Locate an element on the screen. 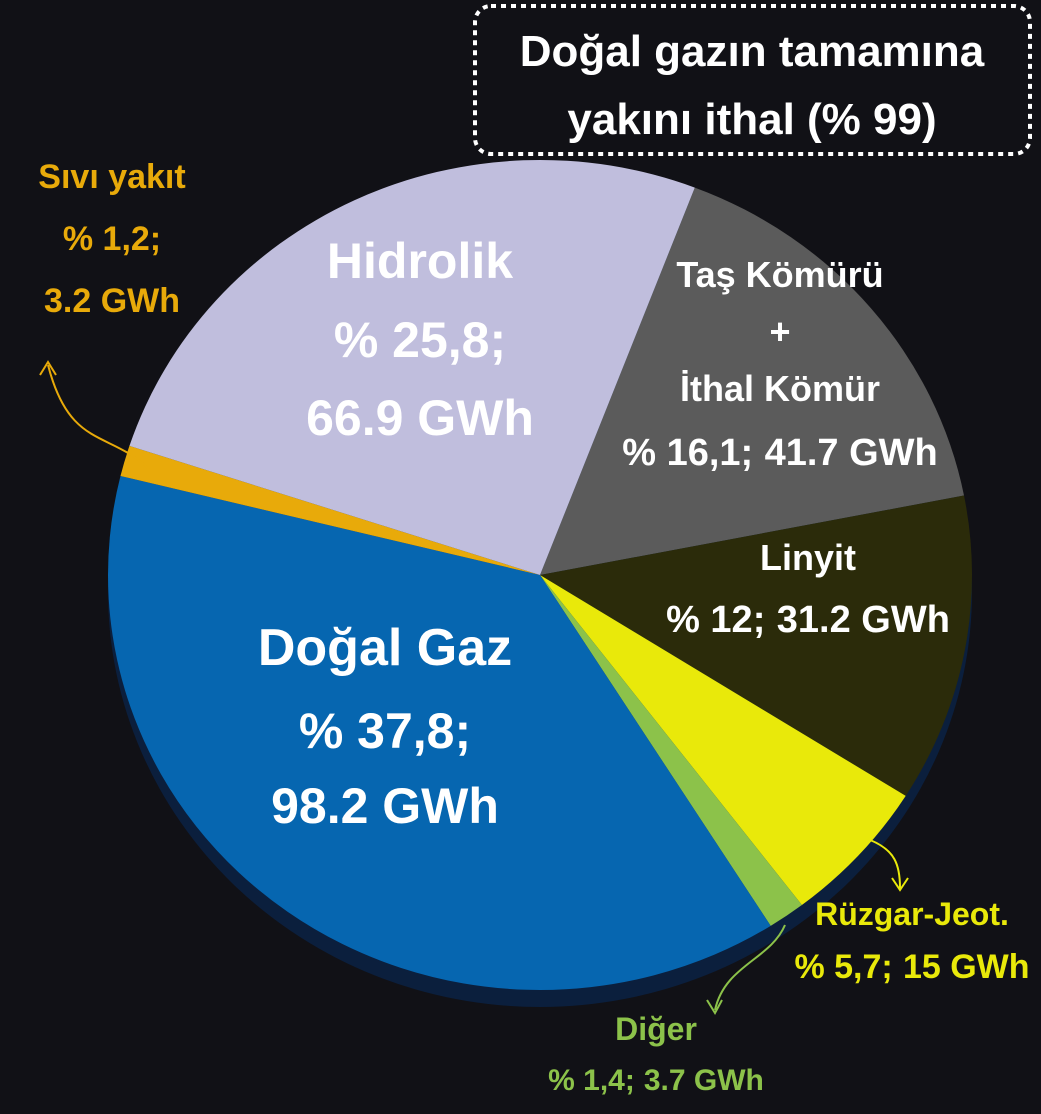  gwh-label-line: 3.2 GWh is located at coordinates (112, 301).